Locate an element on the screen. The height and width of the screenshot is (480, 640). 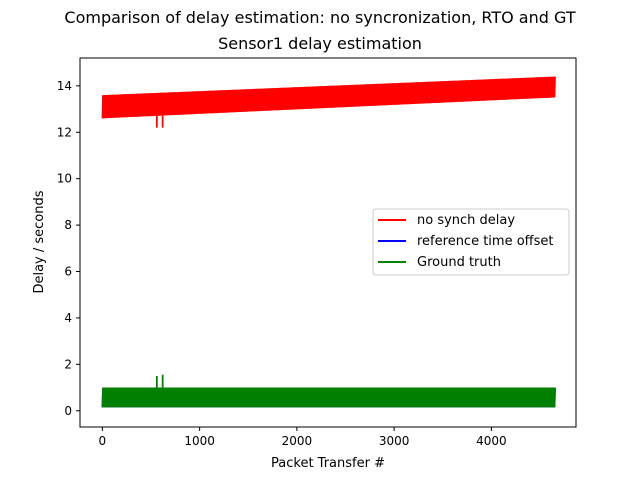
x-axis-label: Packet Transfer # is located at coordinates (328, 463).